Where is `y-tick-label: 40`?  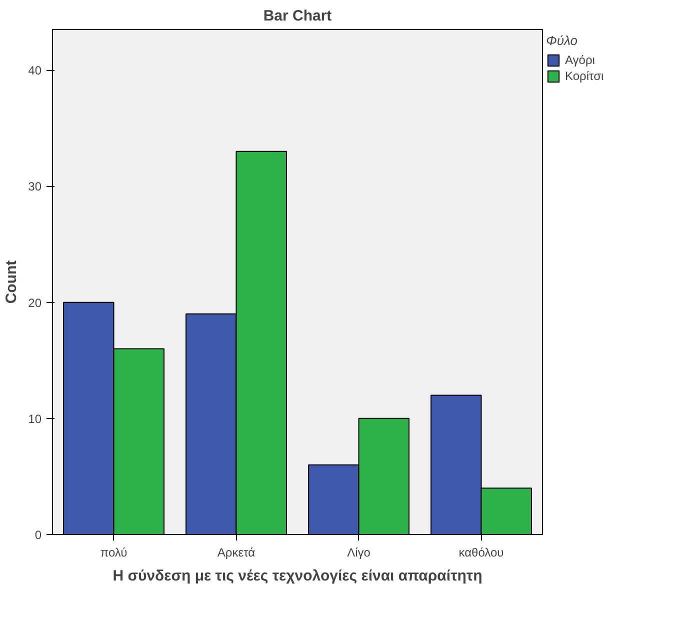
y-tick-label: 40 is located at coordinates (35, 71).